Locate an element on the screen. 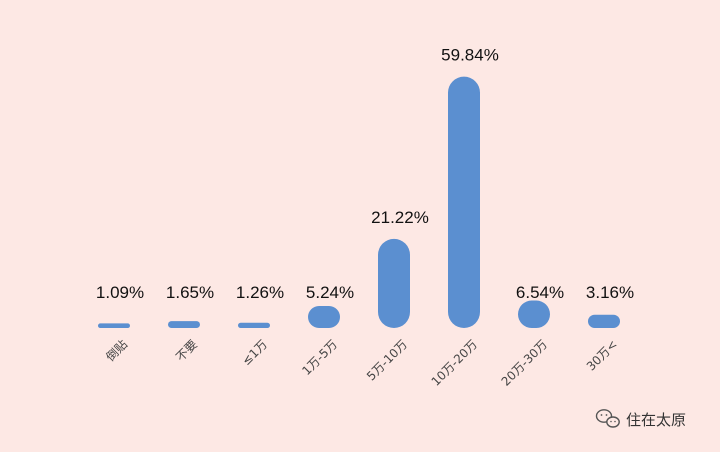 The height and width of the screenshot is (452, 720). value-label-3: 5.24% is located at coordinates (330, 292).